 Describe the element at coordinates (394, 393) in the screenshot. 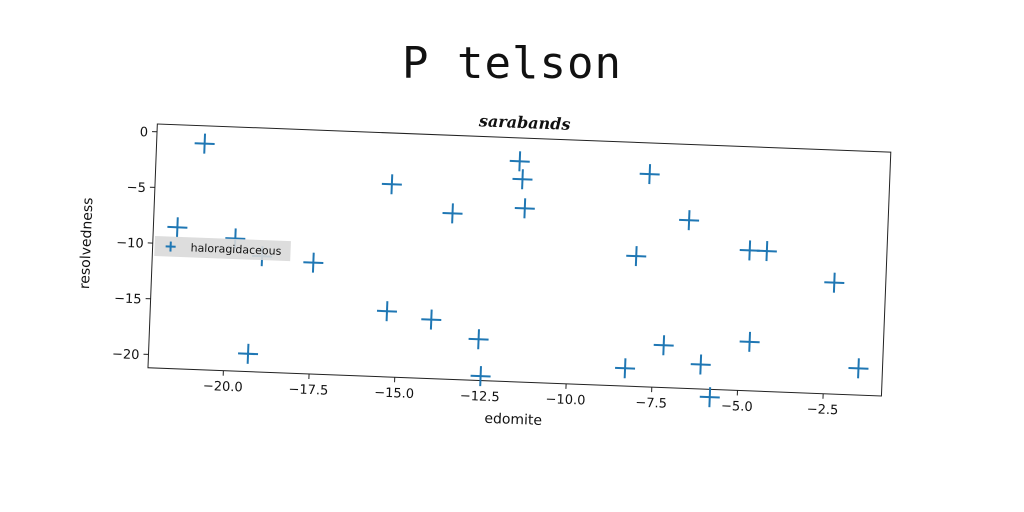

I see `x-tick-label: −15.0` at that location.